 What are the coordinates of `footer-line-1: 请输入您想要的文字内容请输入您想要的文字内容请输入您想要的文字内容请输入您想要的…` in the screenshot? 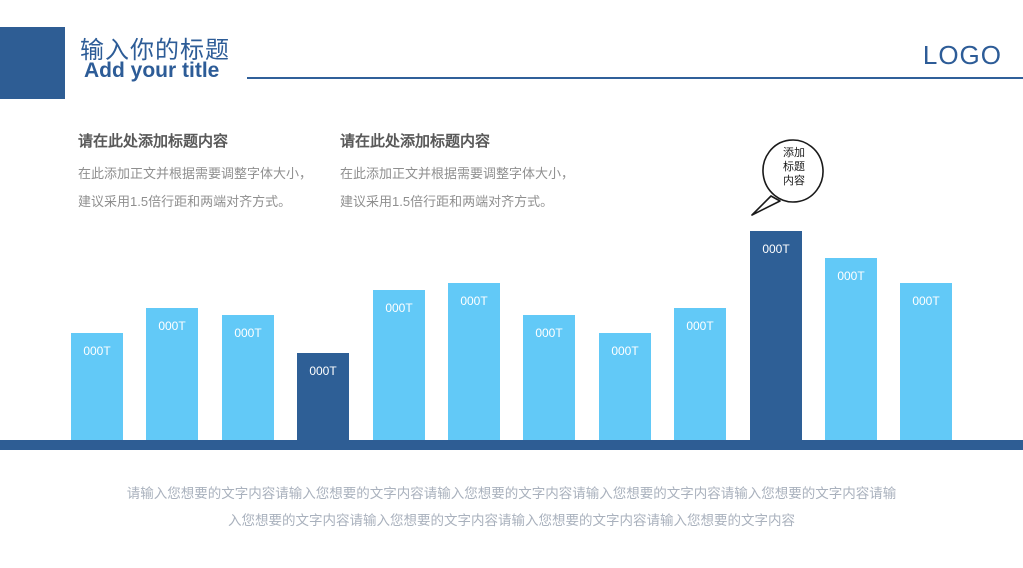 It's located at (511, 493).